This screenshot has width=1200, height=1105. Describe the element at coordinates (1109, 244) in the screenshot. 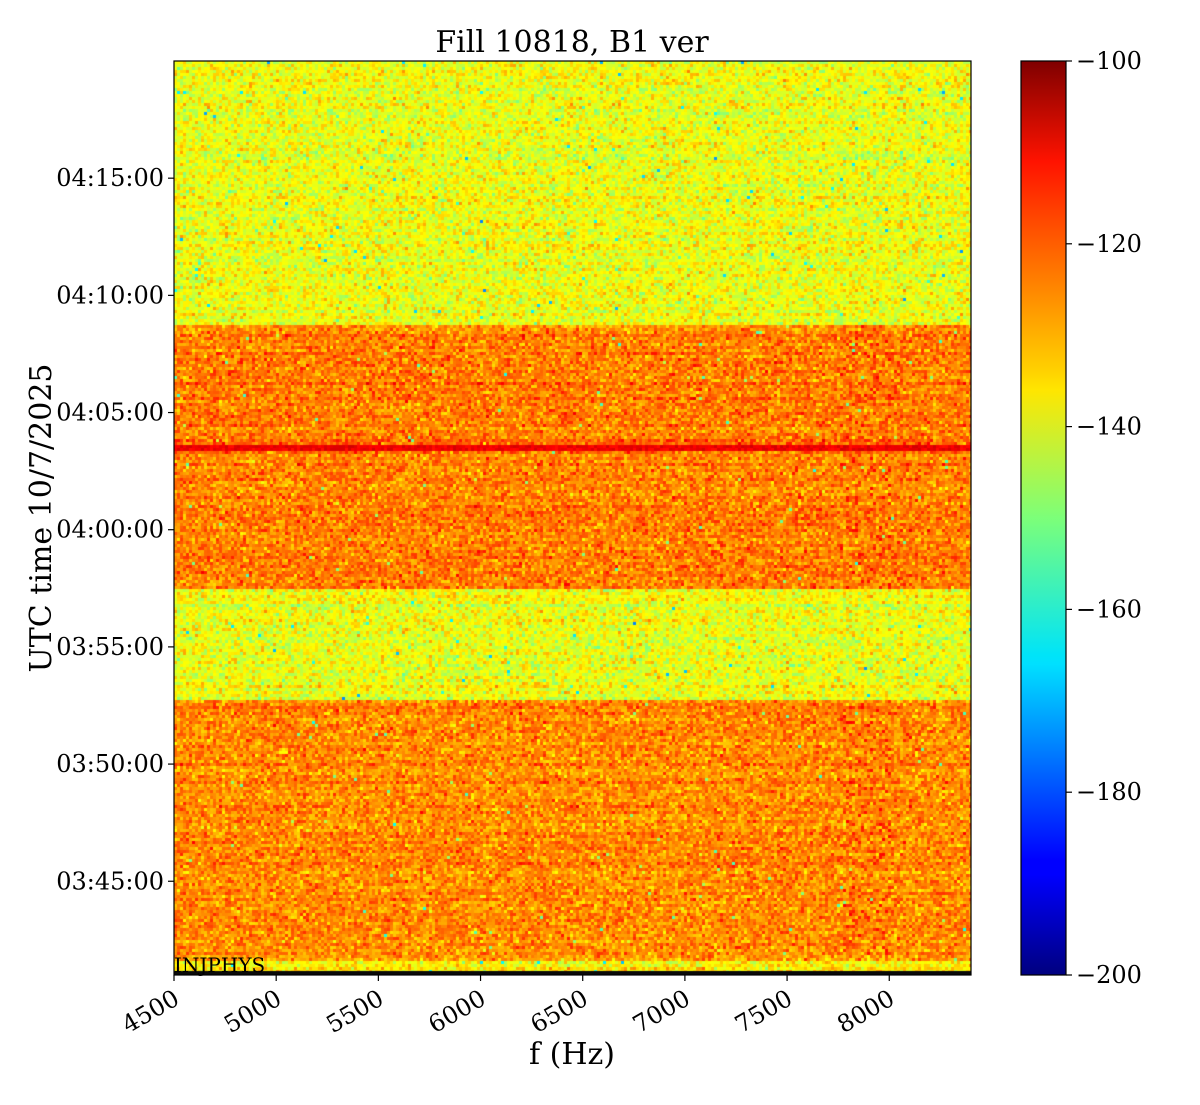

I see `colorbar-tick-label: −120` at that location.